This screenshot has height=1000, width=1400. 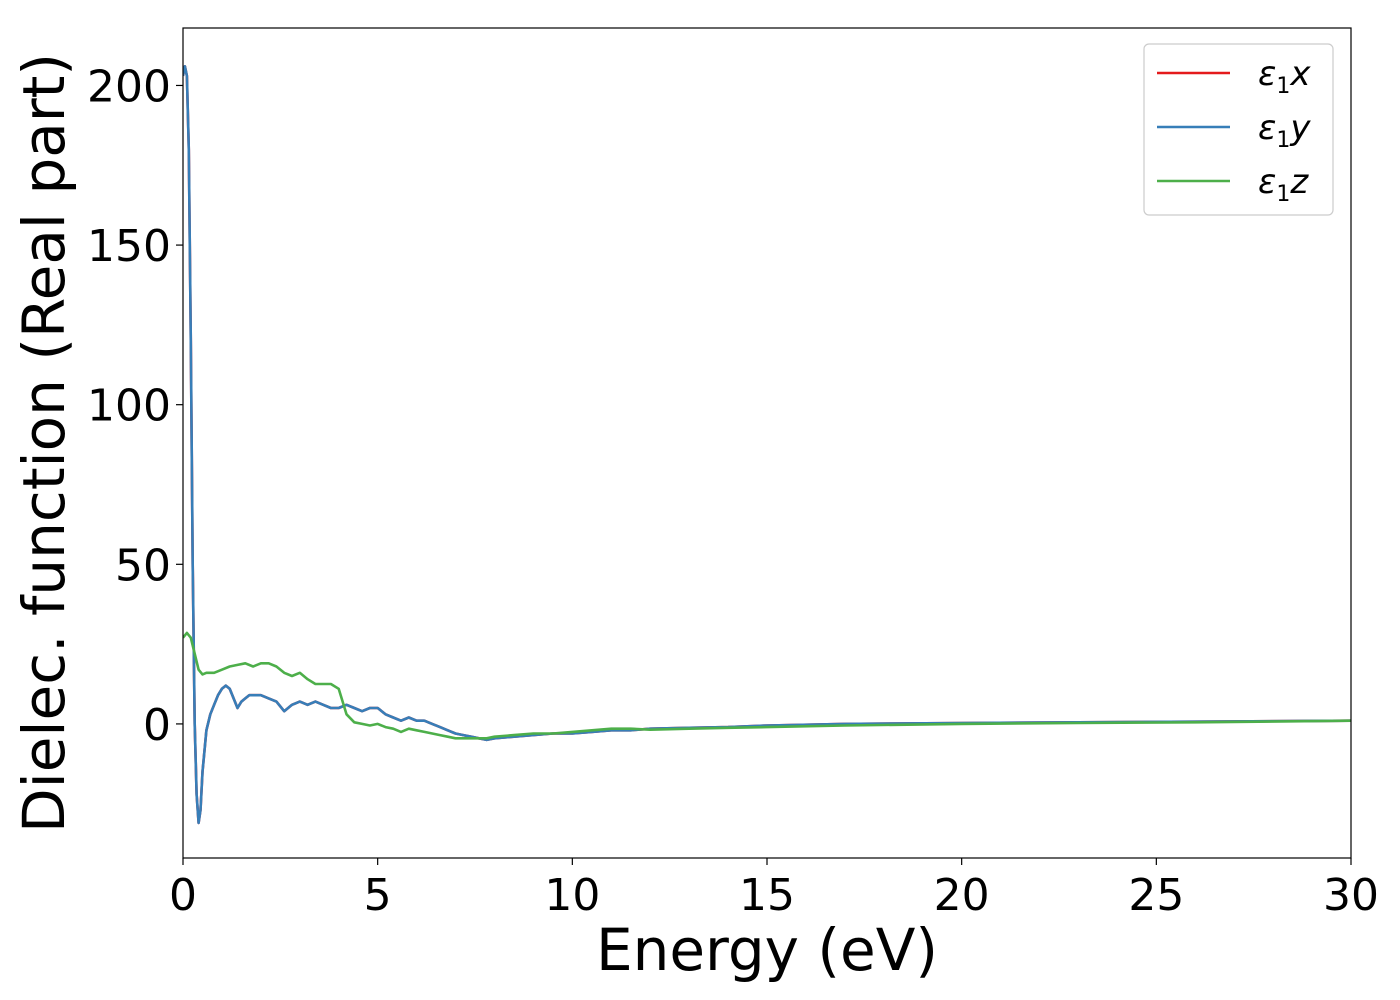 I want to click on x-axis-ticks: 0 5 10 15 20 25 30, so click(x=774, y=889).